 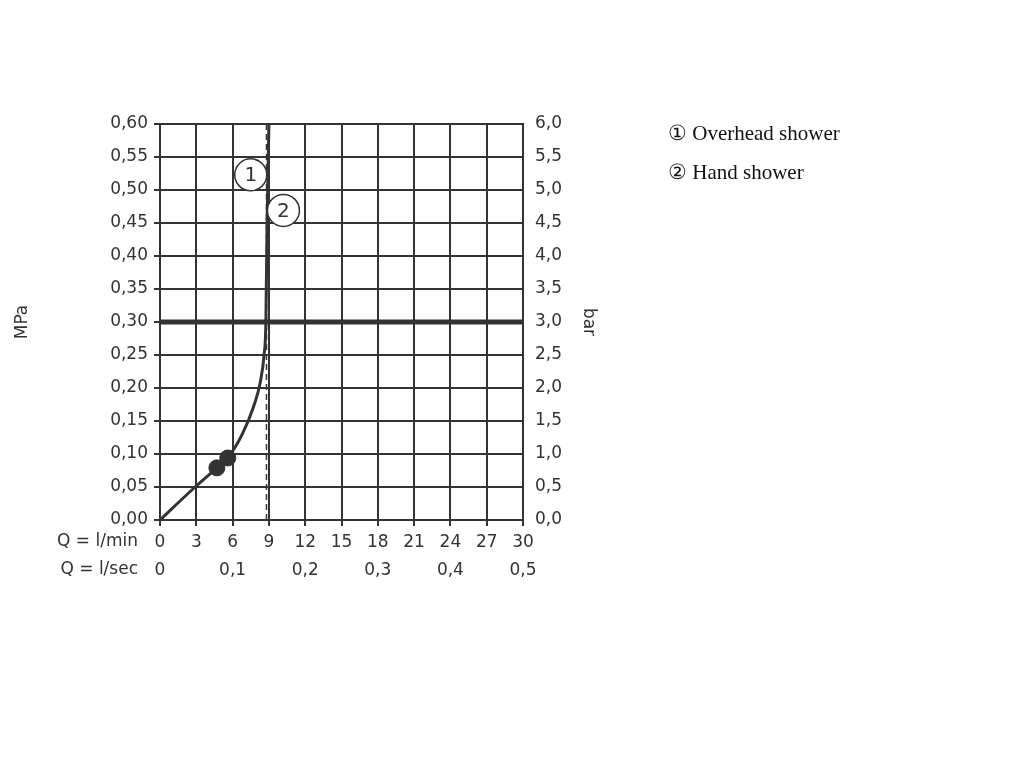 What do you see at coordinates (129, 518) in the screenshot?
I see `y-tick-label: 0,00` at bounding box center [129, 518].